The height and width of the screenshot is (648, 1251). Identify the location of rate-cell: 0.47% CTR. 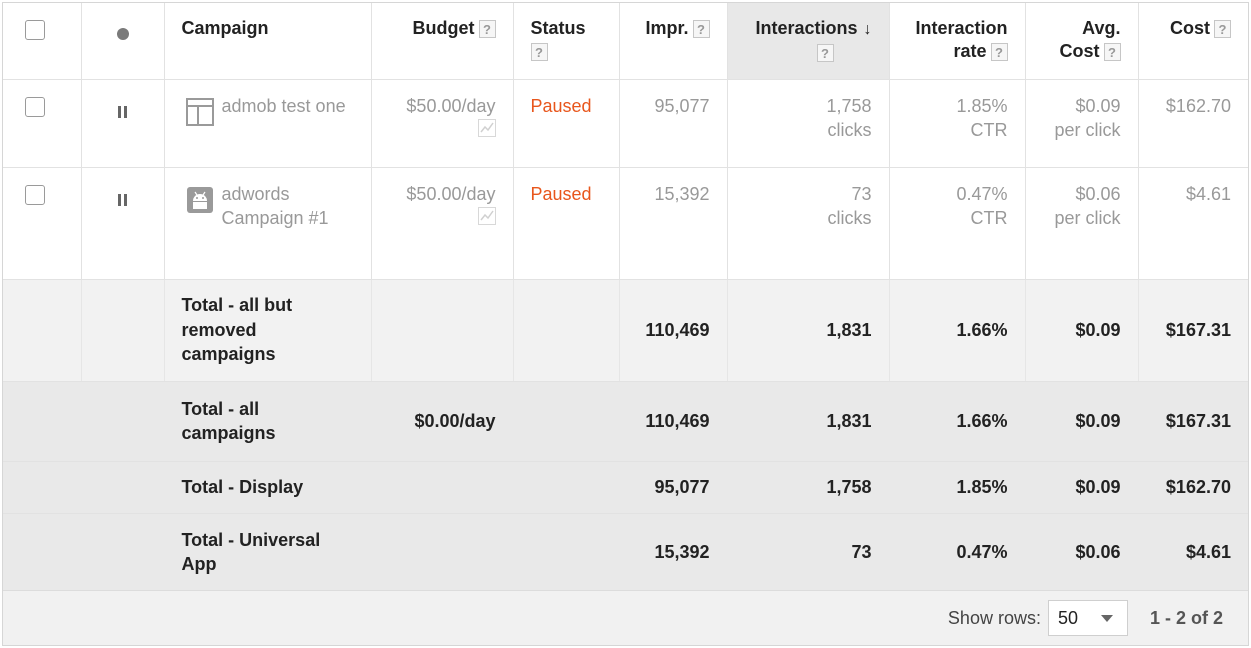
(957, 223).